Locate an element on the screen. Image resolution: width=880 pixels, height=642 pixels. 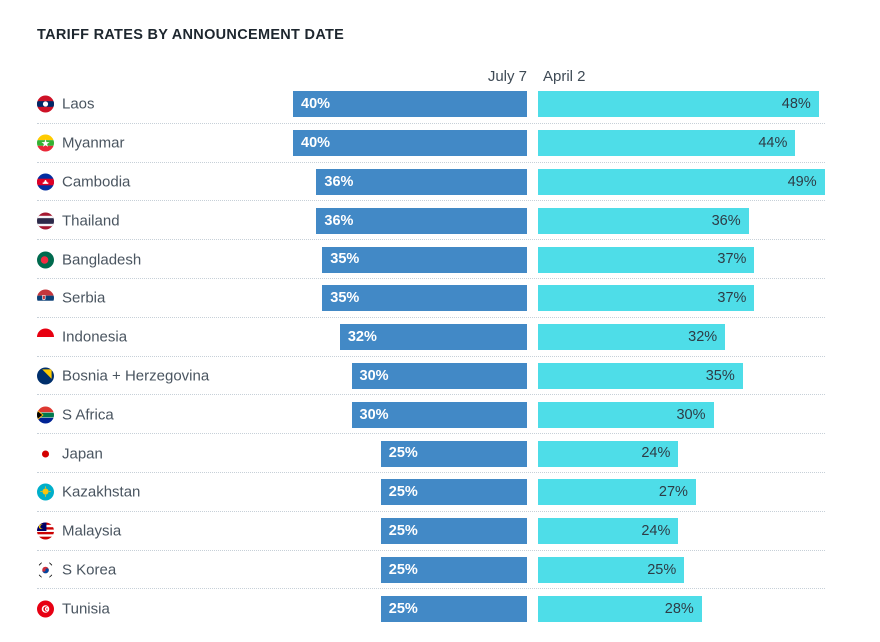
bar-april2: 35% is located at coordinates (640, 375).